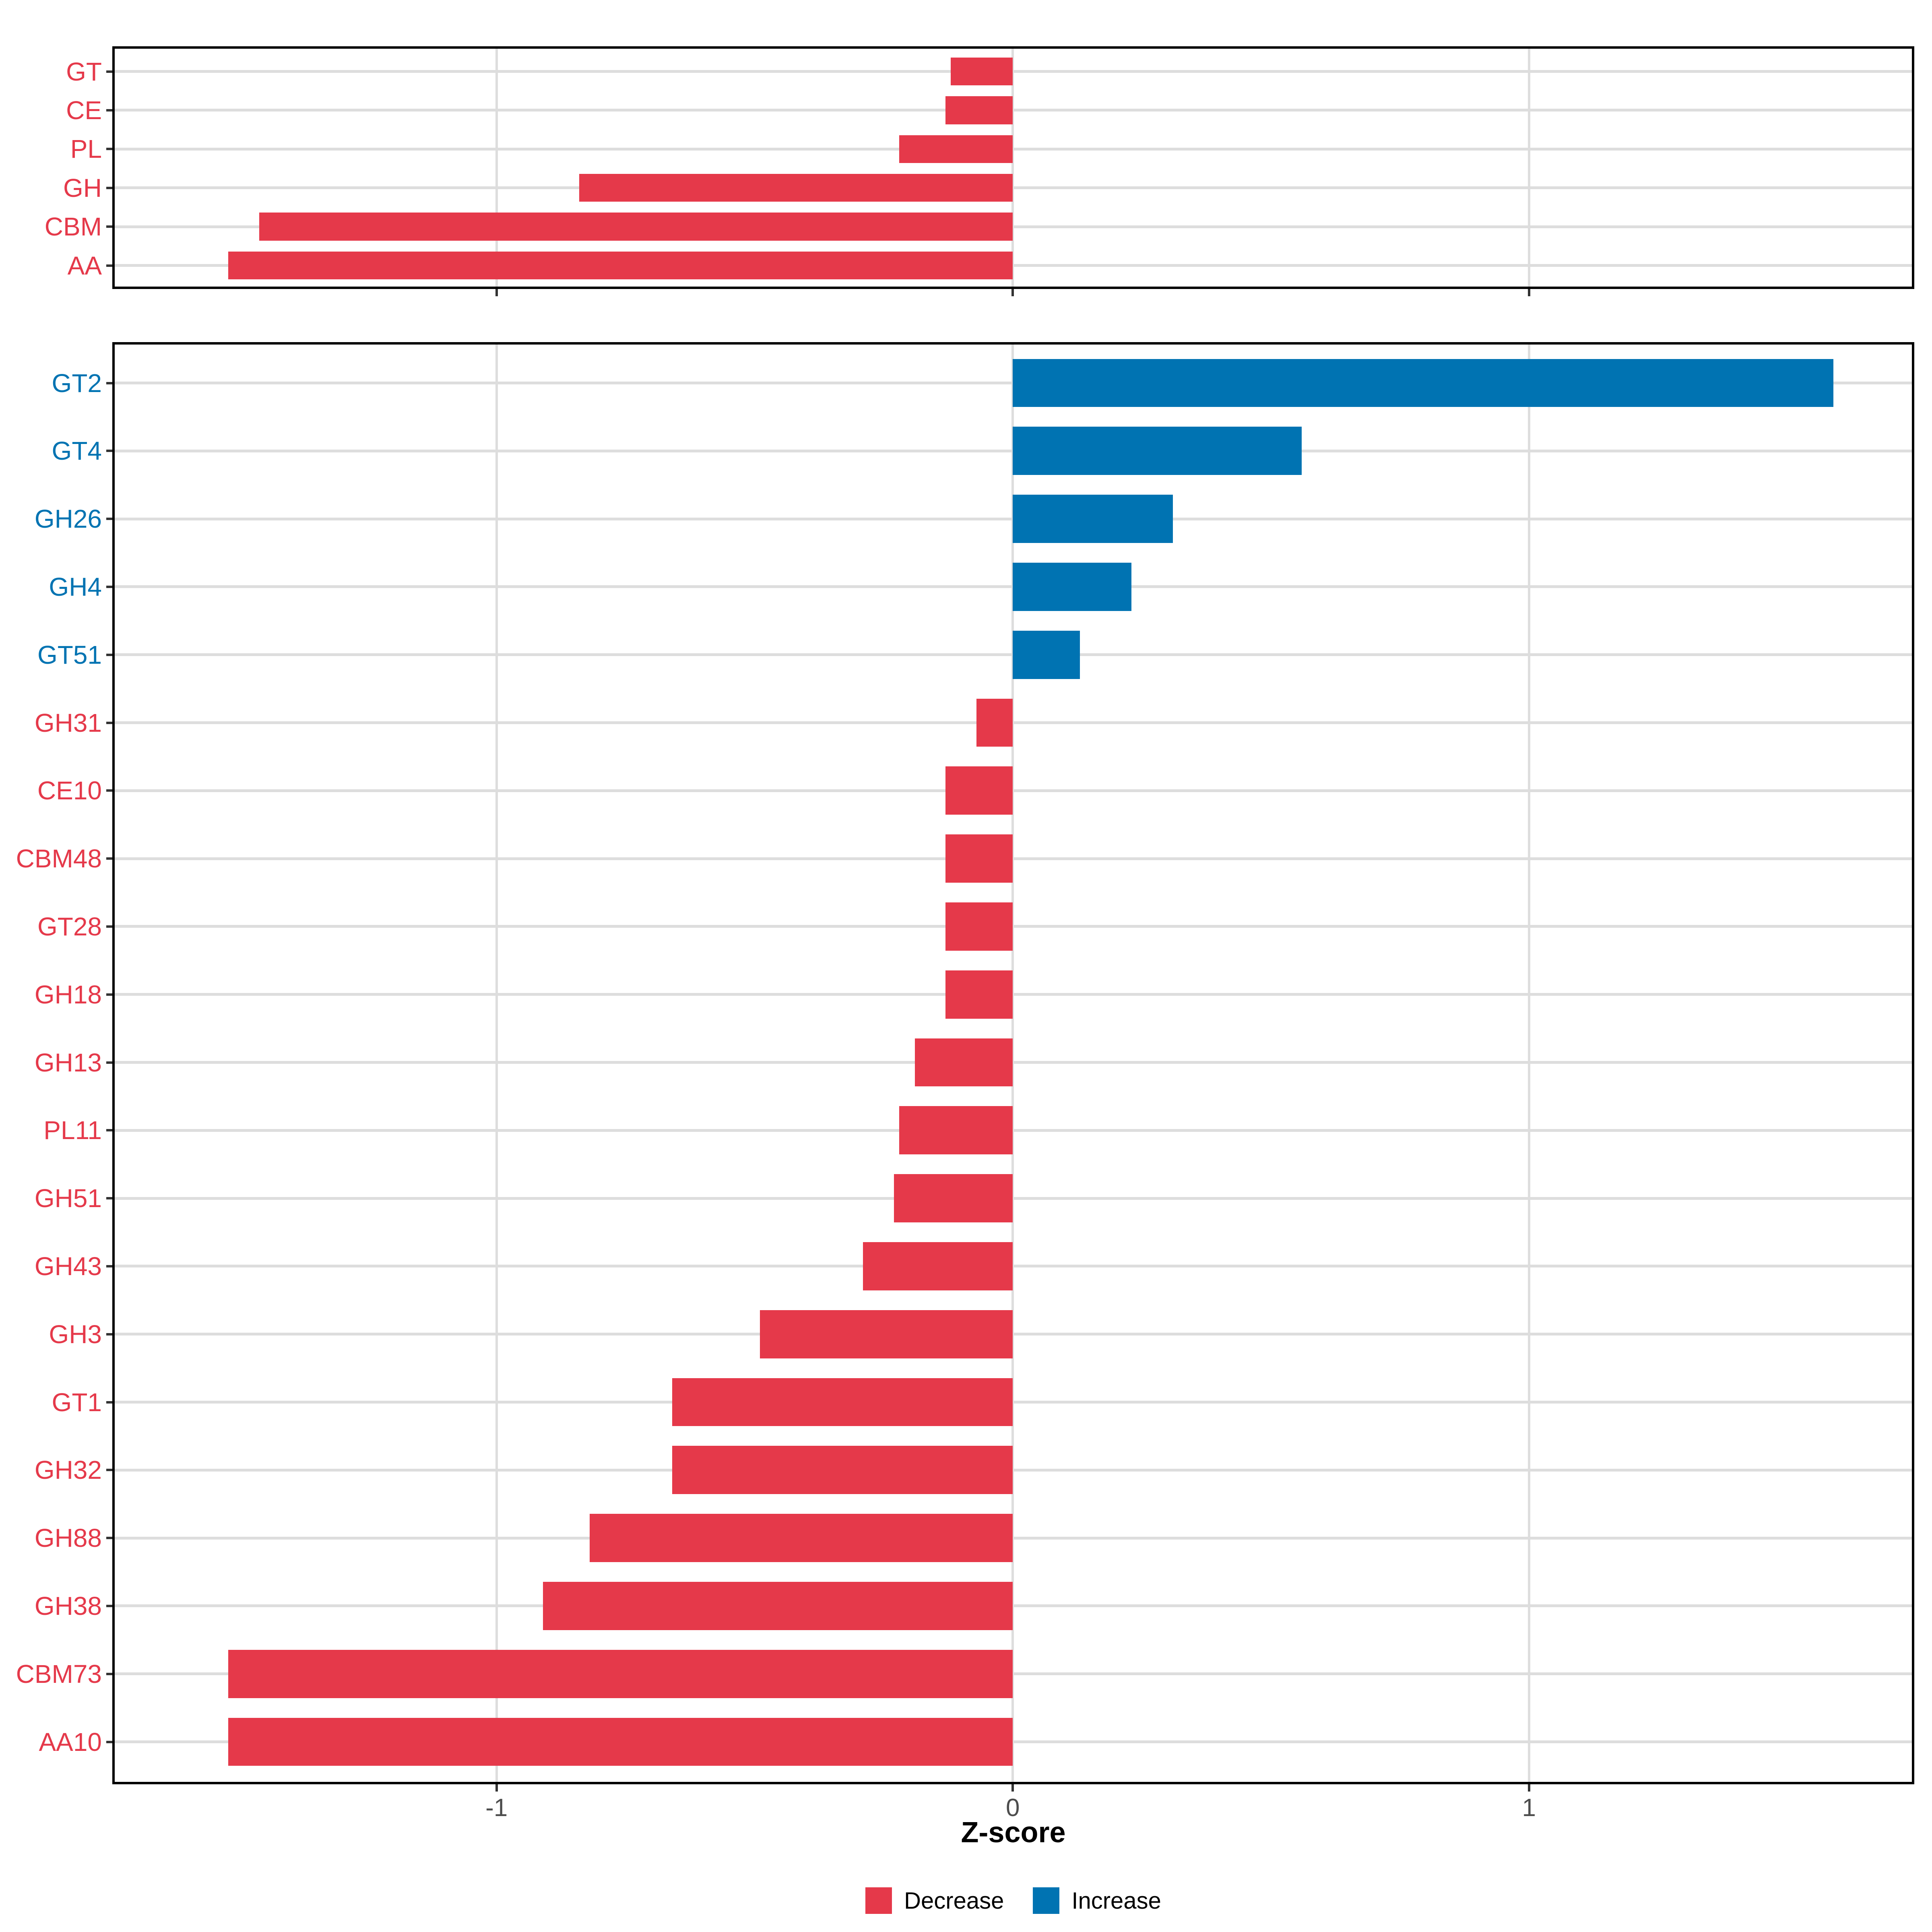 This screenshot has height=1932, width=1932. What do you see at coordinates (954, 1900) in the screenshot?
I see `legend-label-decrease: Decrease` at bounding box center [954, 1900].